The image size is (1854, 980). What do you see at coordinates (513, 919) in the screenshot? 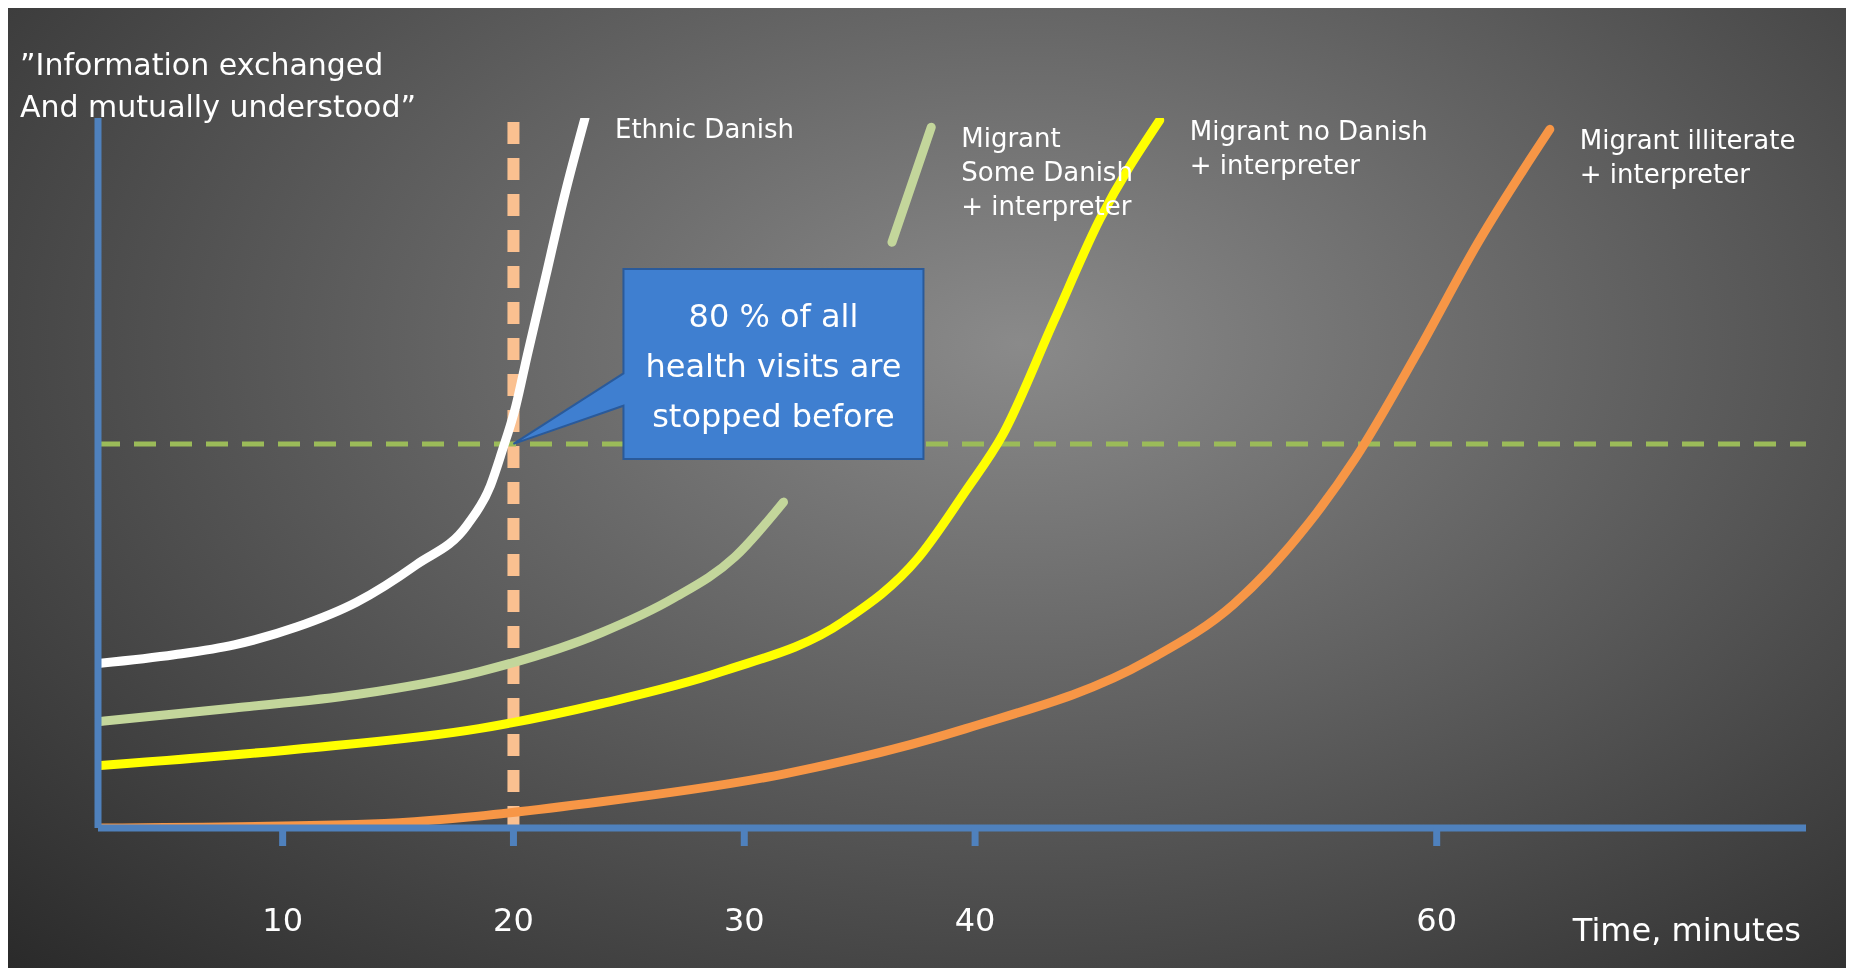
I see `x-tick-label: 20` at bounding box center [513, 919].